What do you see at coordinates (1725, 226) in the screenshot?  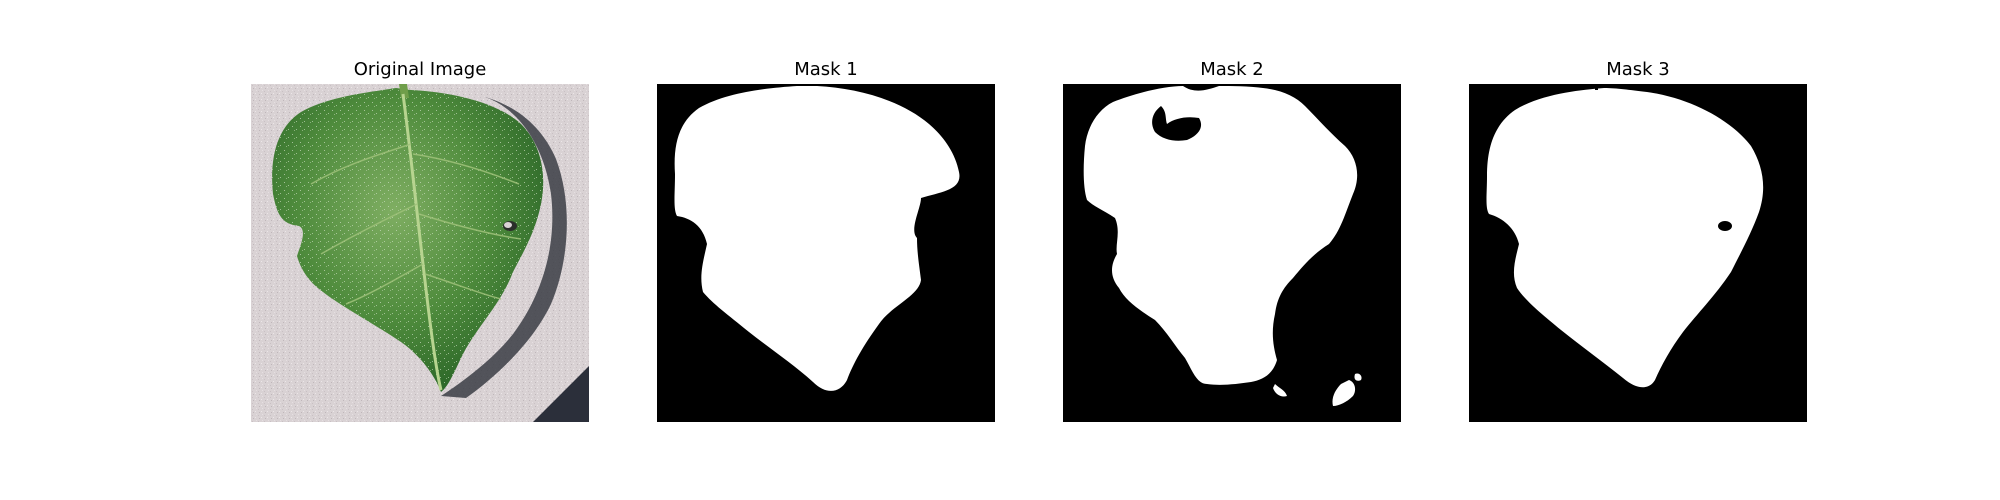 I see `mask-hole` at bounding box center [1725, 226].